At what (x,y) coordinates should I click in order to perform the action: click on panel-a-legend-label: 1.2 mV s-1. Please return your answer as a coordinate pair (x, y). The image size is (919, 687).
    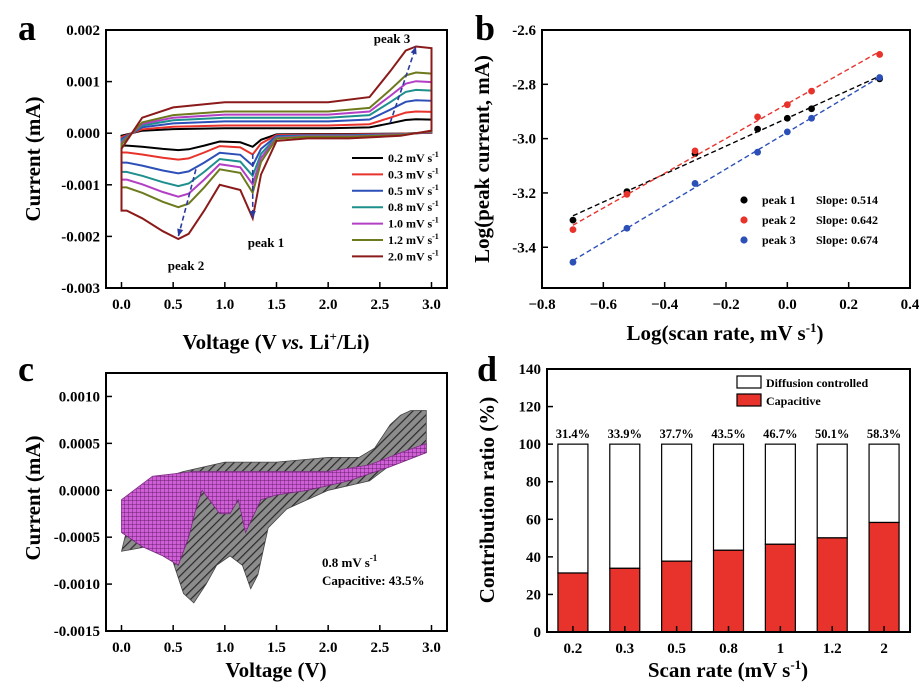
    Looking at the image, I should click on (413, 239).